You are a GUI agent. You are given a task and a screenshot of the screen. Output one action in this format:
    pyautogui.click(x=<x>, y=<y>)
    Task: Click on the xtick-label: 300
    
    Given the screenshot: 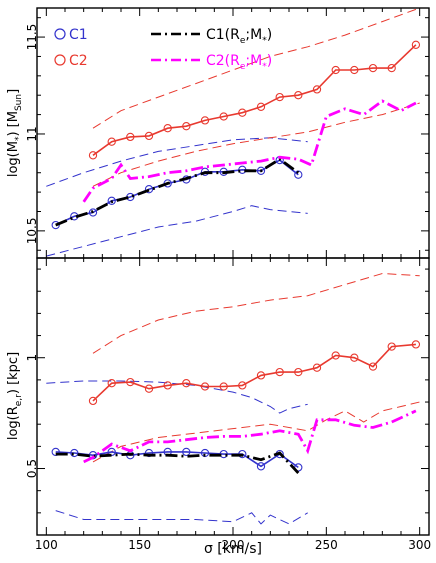 What is the action you would take?
    pyautogui.click(x=419, y=545)
    